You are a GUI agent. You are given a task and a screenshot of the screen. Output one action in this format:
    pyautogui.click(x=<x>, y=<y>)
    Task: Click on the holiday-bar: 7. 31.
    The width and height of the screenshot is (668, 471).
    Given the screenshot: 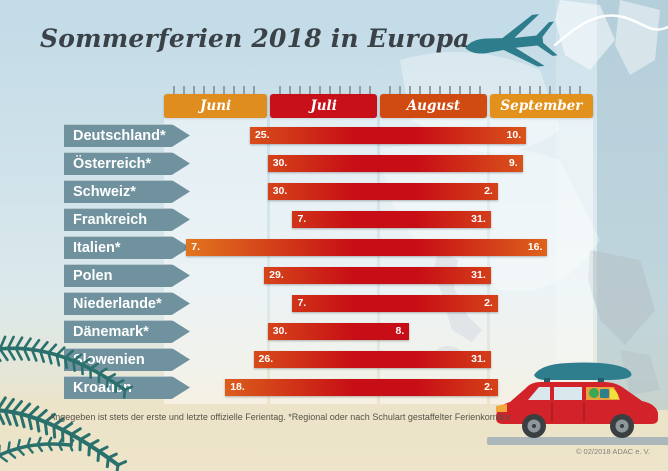 What is the action you would take?
    pyautogui.click(x=391, y=219)
    